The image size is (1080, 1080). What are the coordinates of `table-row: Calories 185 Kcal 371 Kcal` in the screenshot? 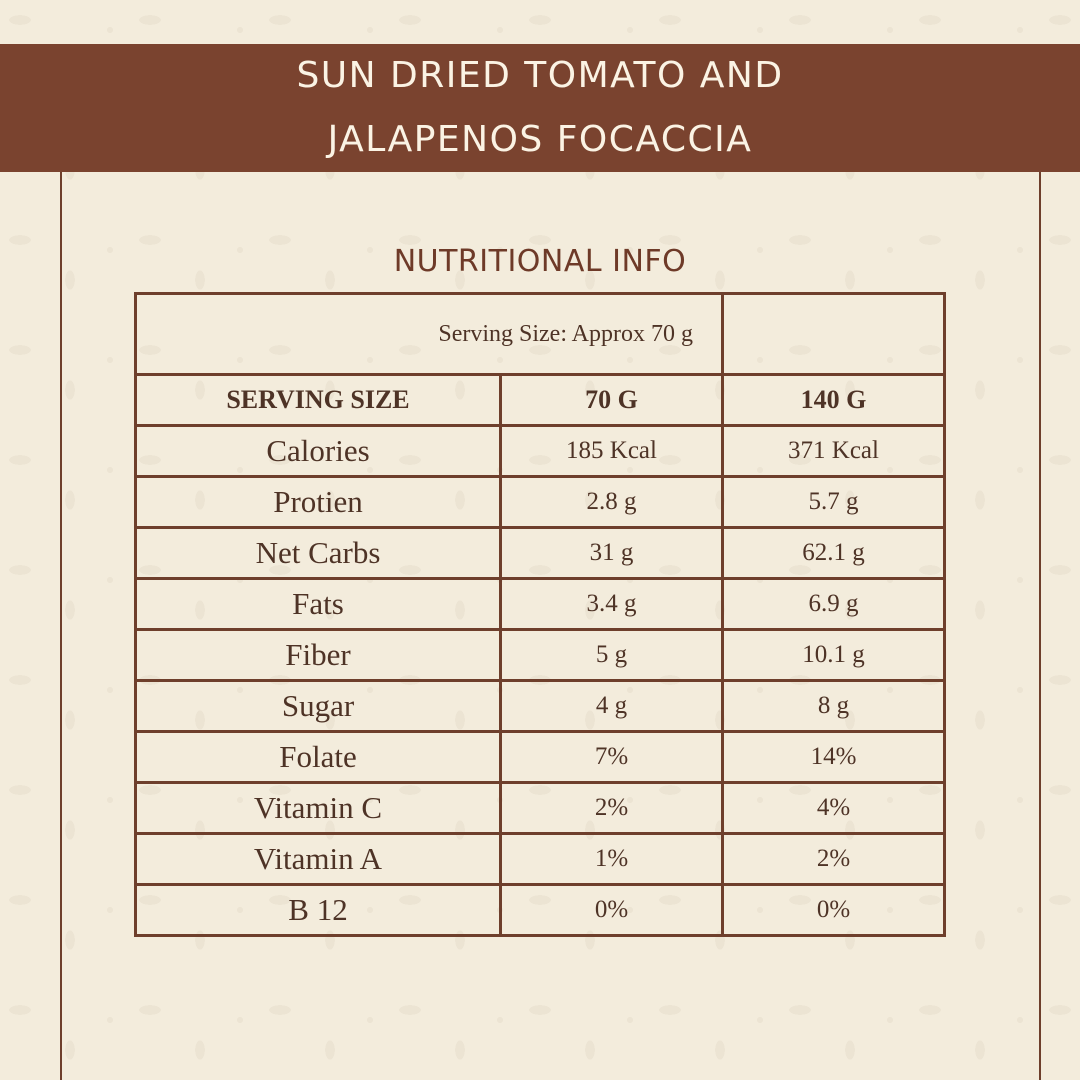 It's located at (540, 451).